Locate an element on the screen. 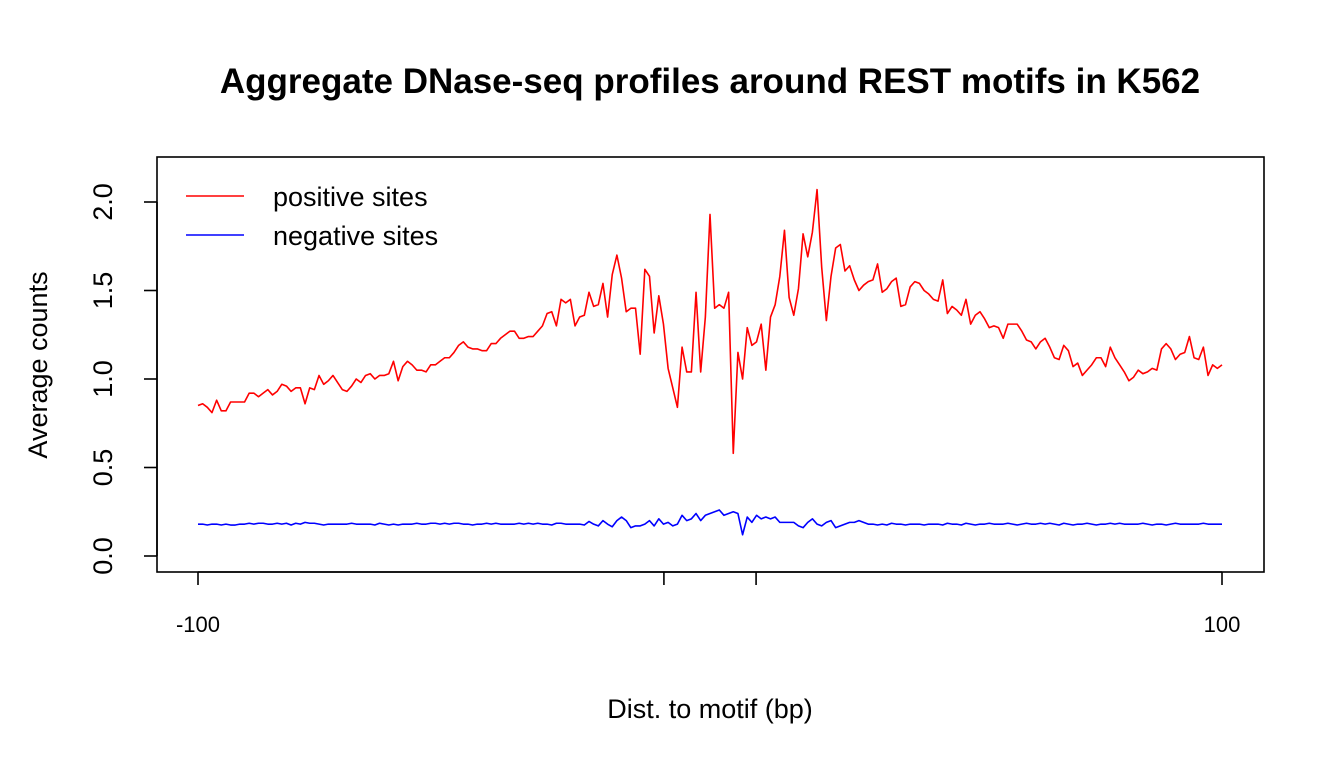  y-tick-label: 1.0 is located at coordinates (103, 379).